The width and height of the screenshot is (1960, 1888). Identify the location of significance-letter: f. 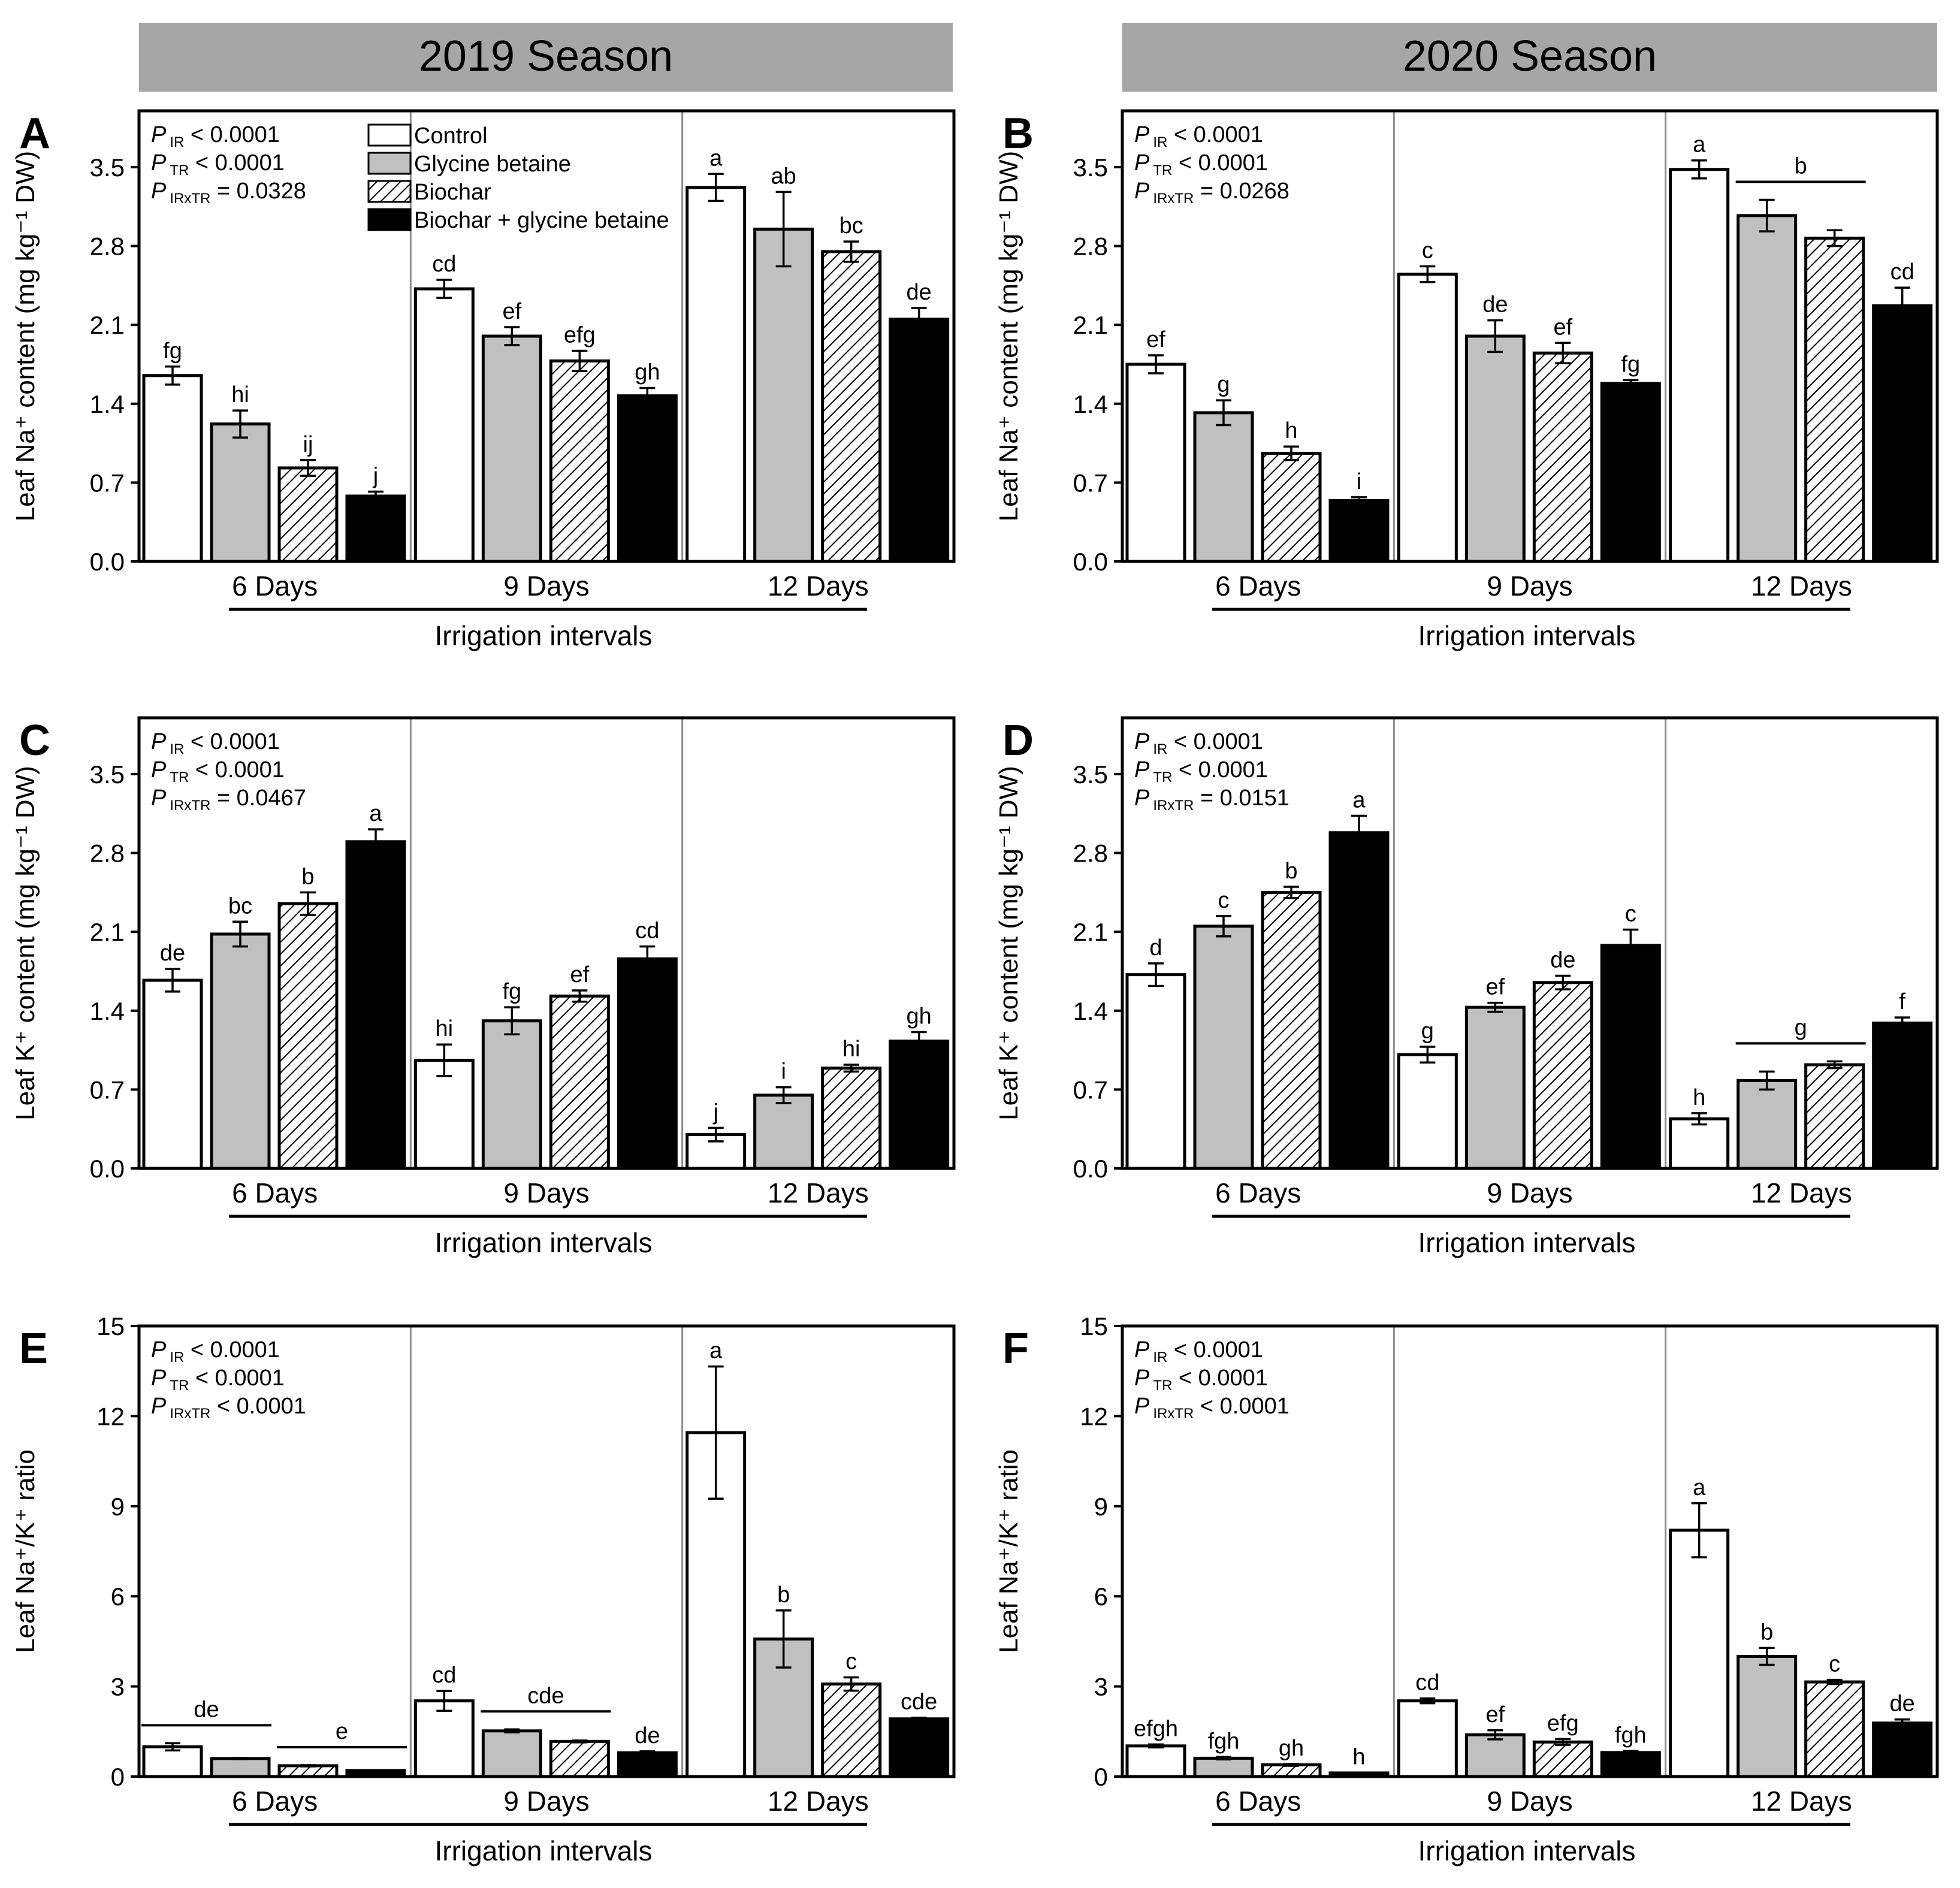
(1902, 1001).